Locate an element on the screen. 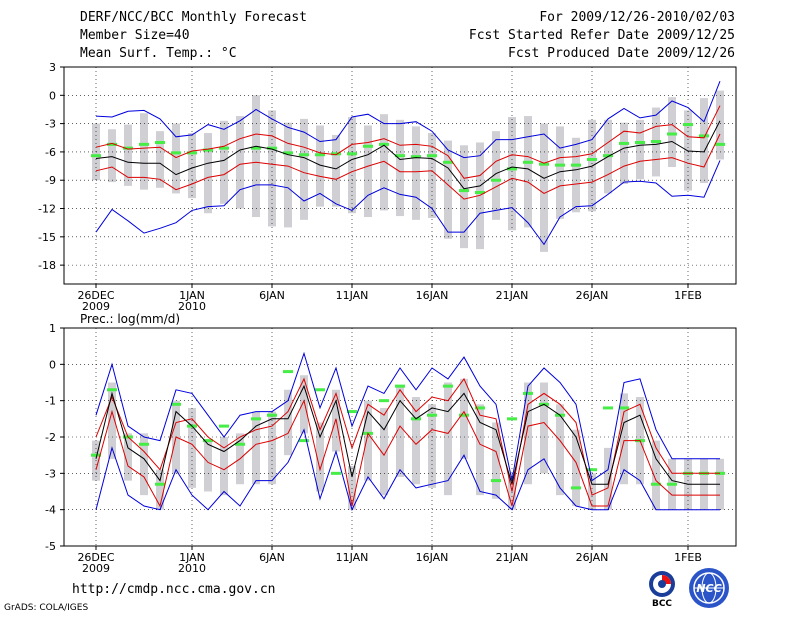  x-tick-label: 21JAN is located at coordinates (512, 295).